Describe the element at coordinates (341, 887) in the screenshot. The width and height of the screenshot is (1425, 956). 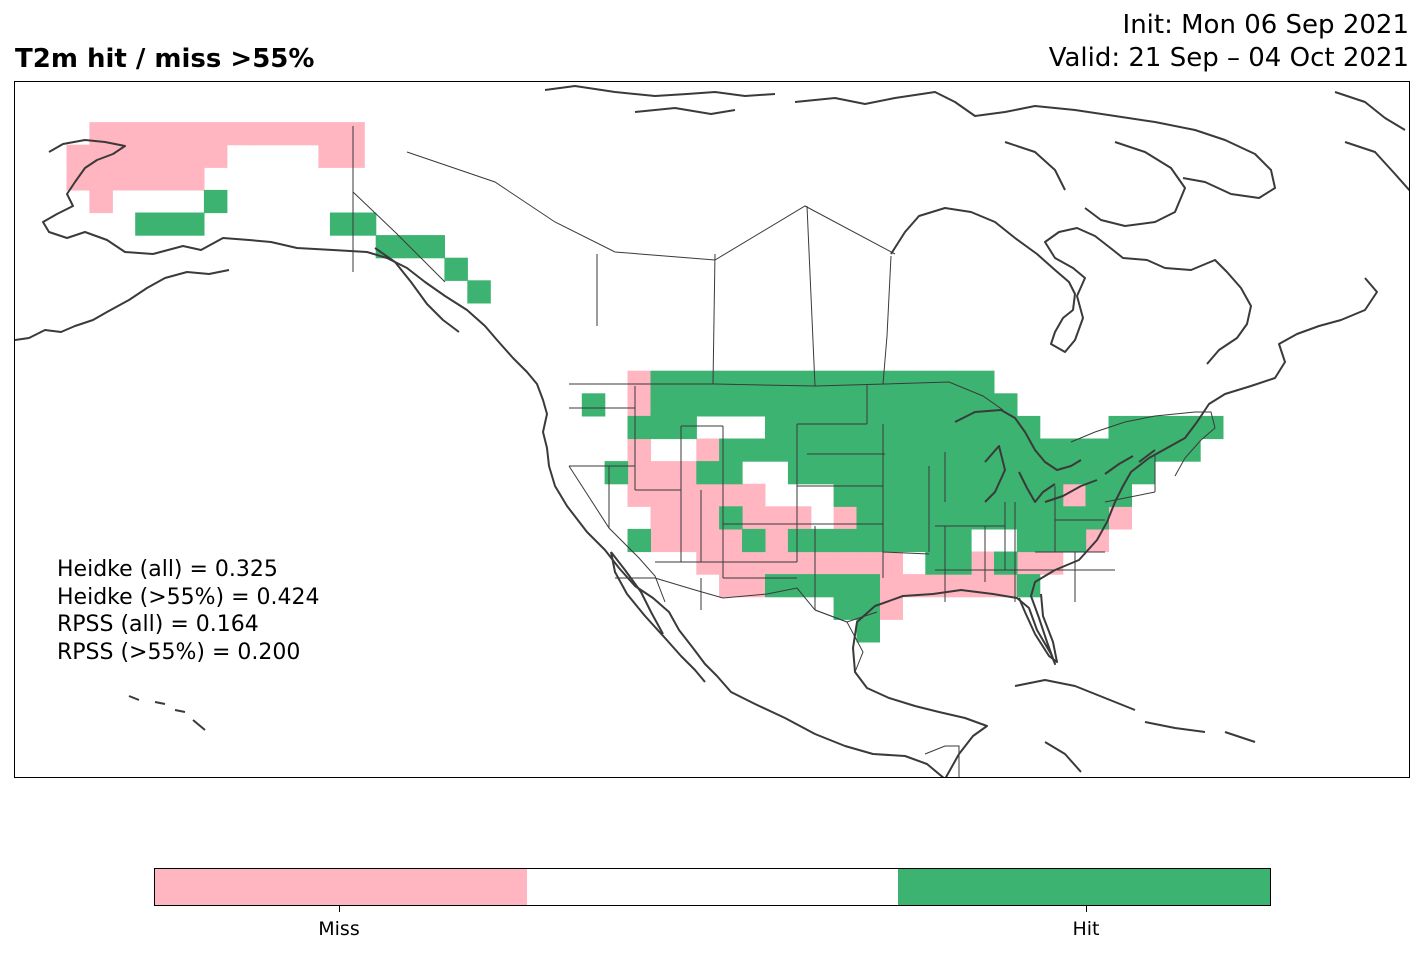
I see `colorbar-miss-segment` at that location.